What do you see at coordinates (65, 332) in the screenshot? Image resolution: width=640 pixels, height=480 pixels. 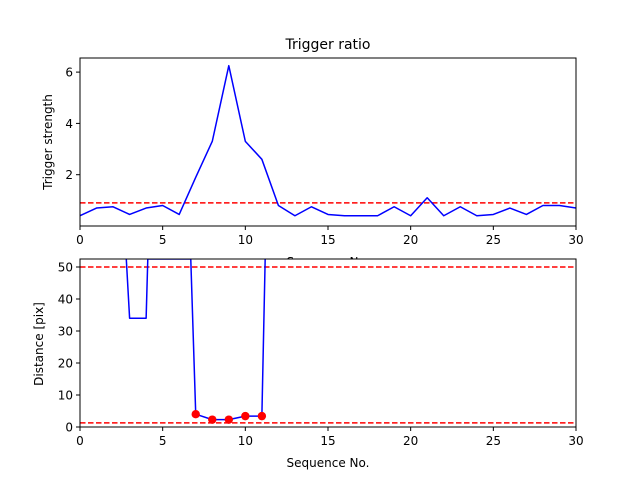 I see `y-tick-label: 30` at bounding box center [65, 332].